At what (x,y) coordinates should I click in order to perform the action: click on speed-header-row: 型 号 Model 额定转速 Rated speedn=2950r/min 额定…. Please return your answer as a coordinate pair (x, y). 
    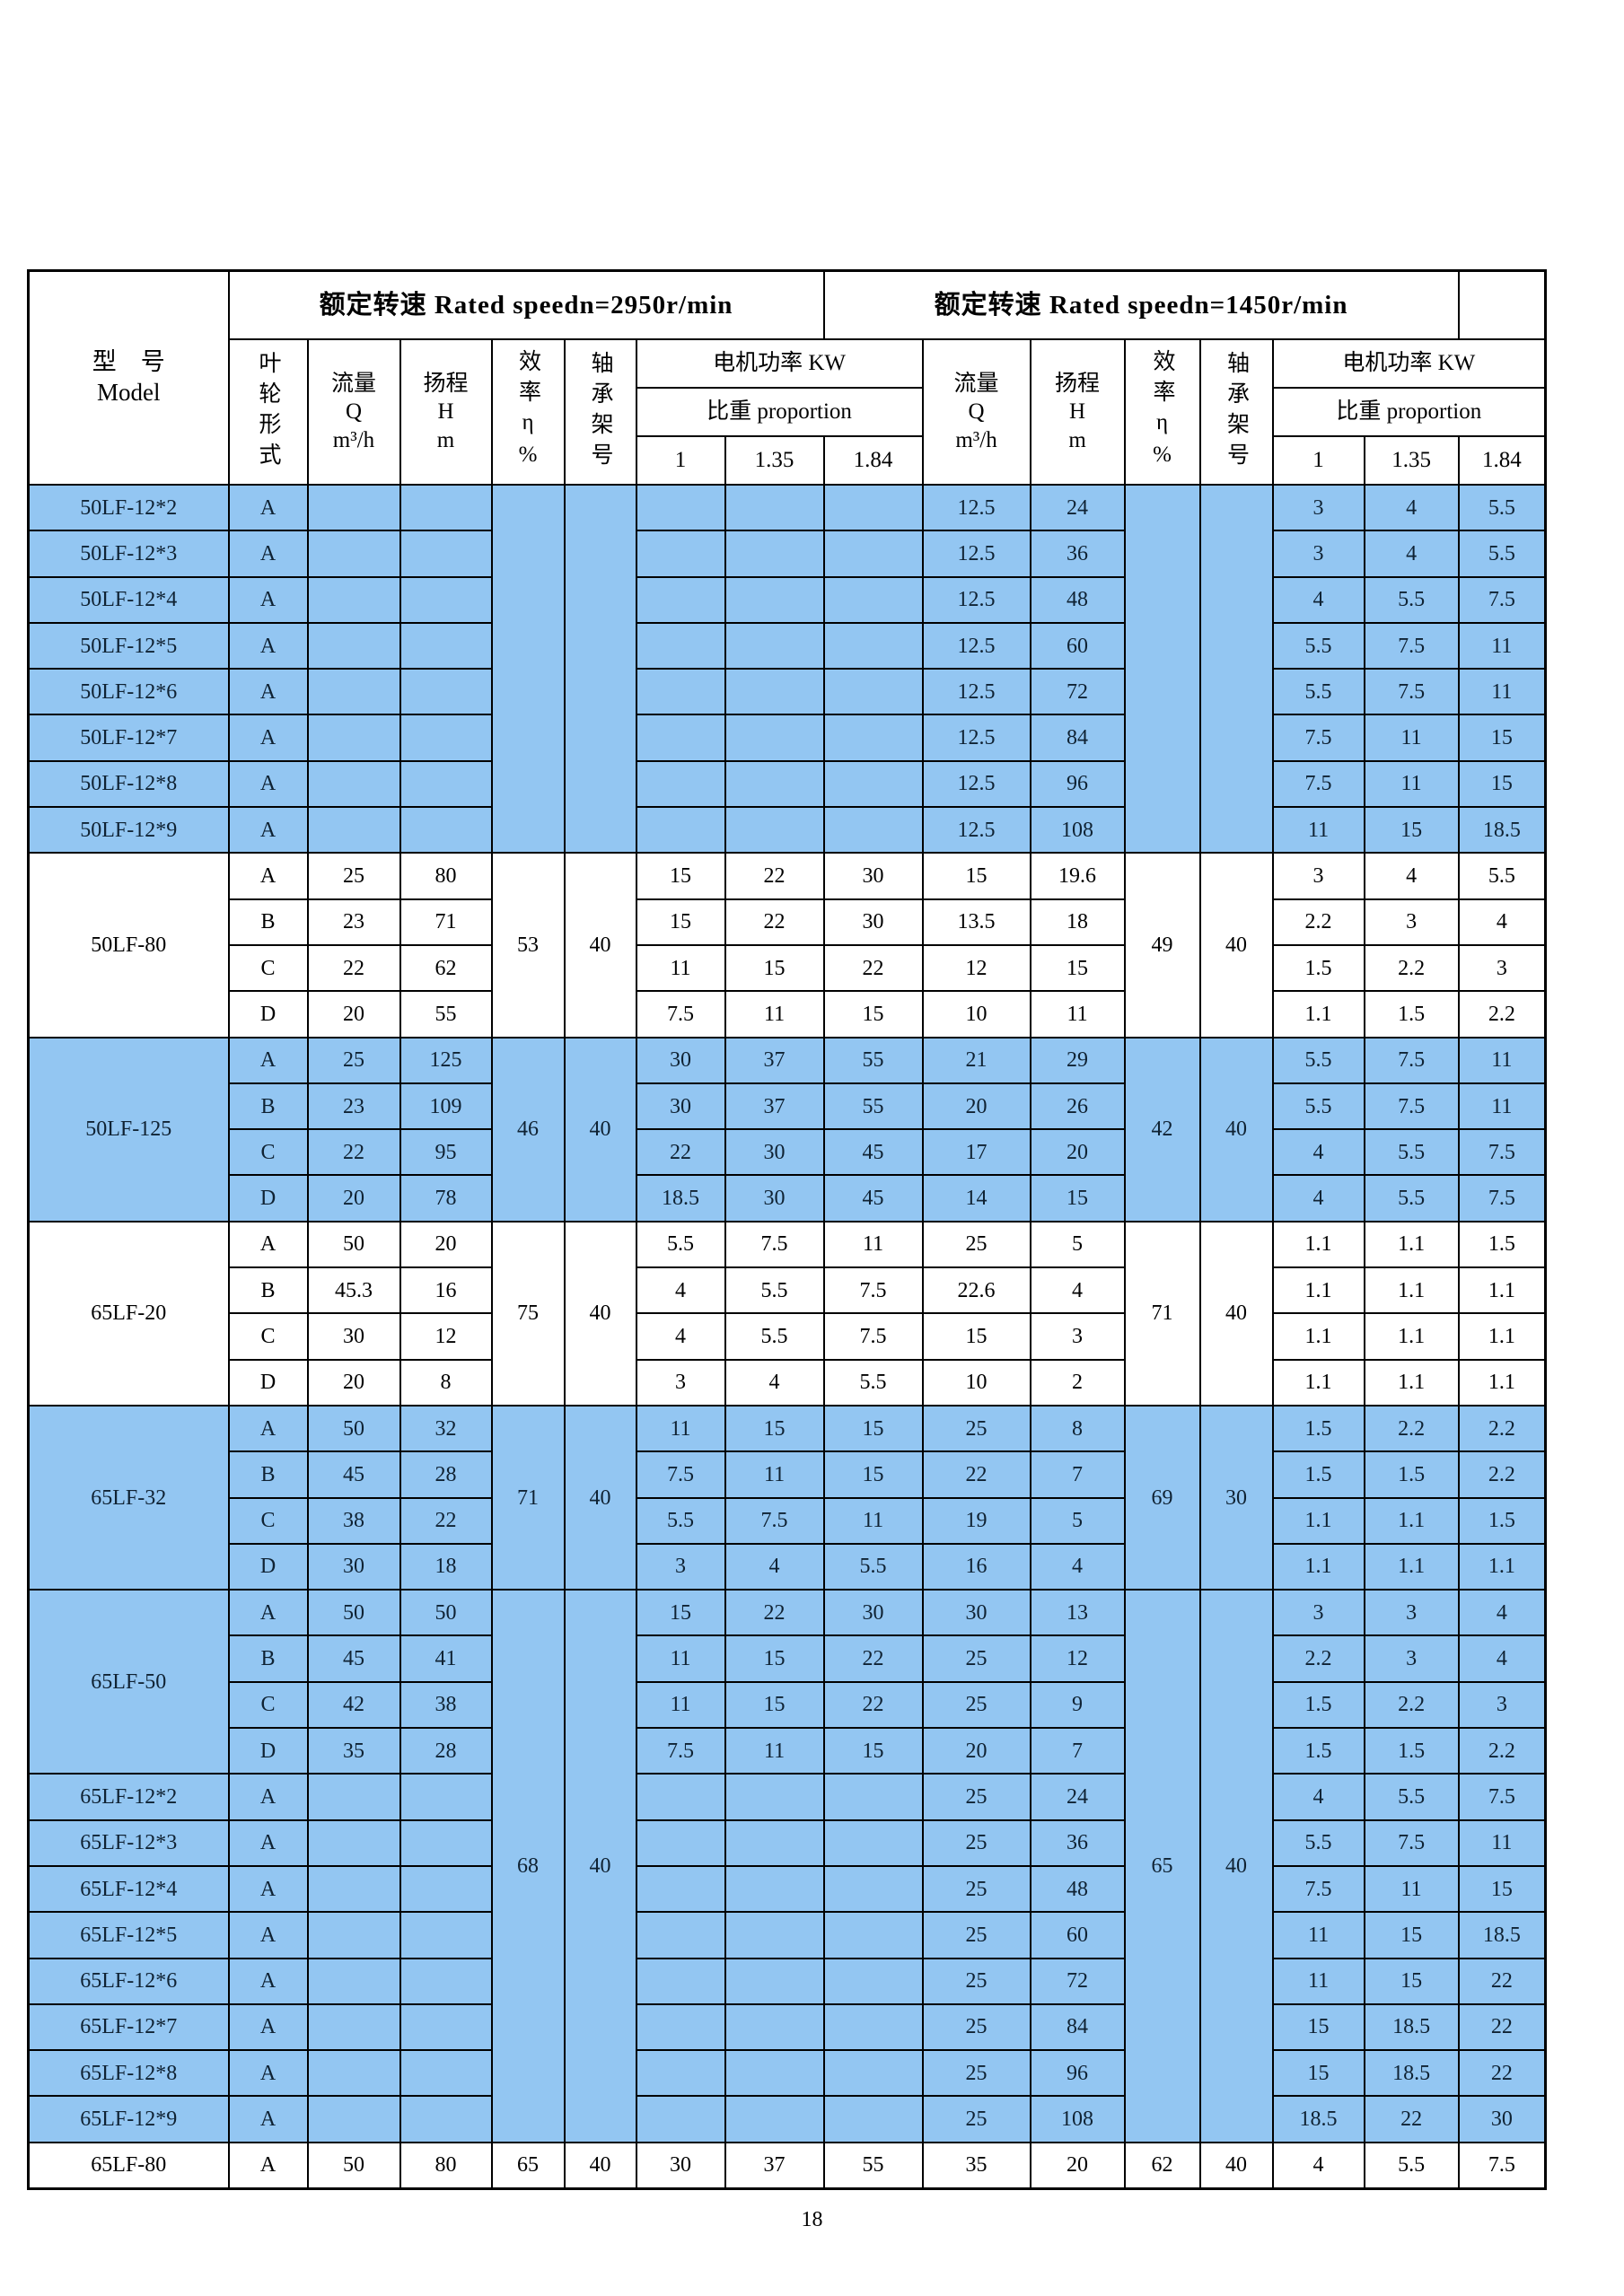
    Looking at the image, I should click on (786, 377).